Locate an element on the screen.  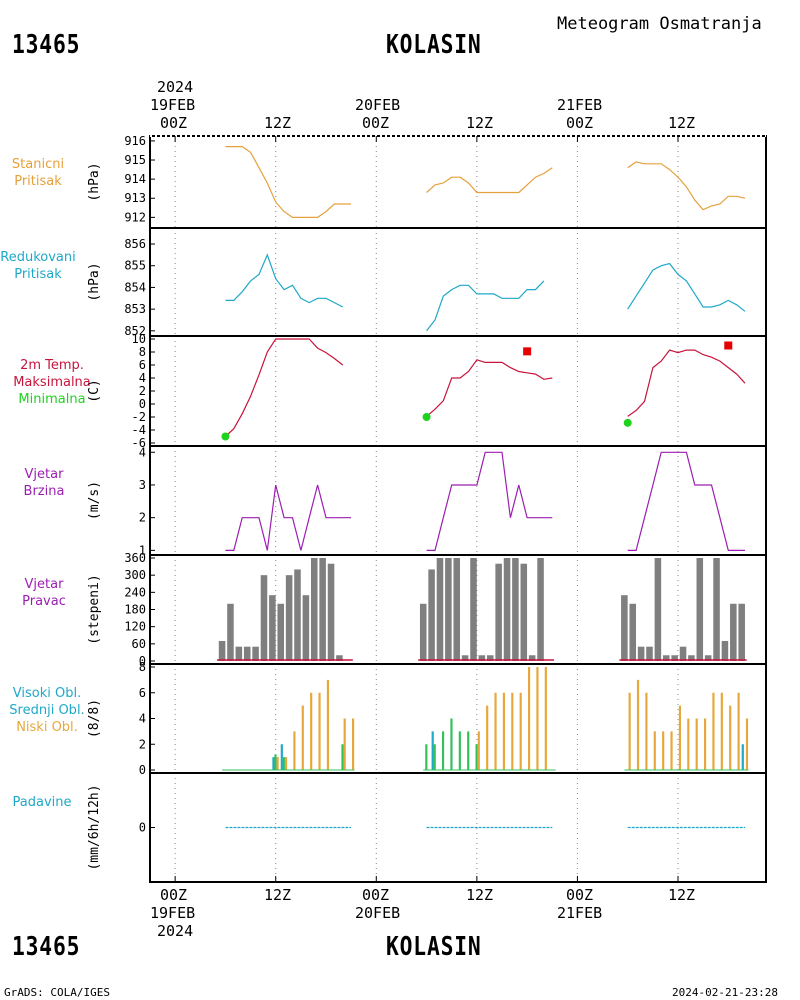
panel4-label: Vjetar Brzina is located at coordinates (44, 483).